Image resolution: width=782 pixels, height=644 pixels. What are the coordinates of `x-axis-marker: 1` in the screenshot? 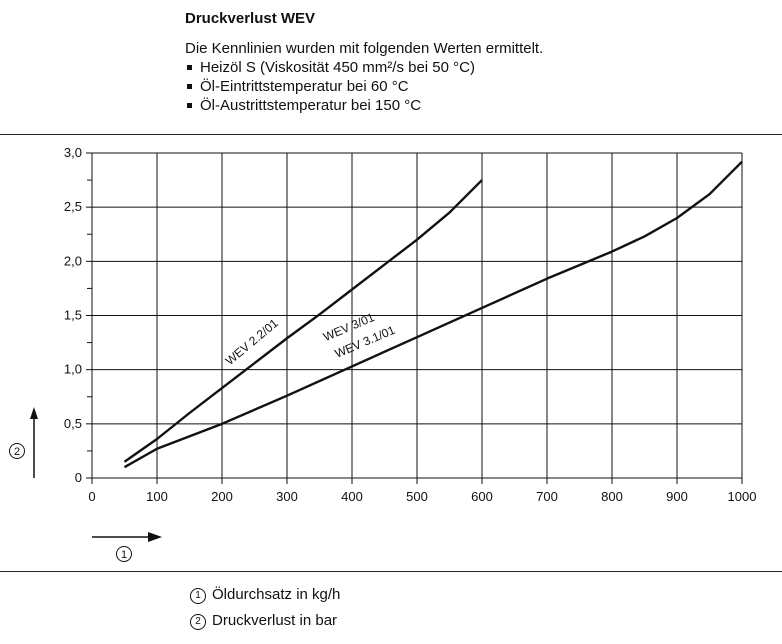 It's located at (124, 555).